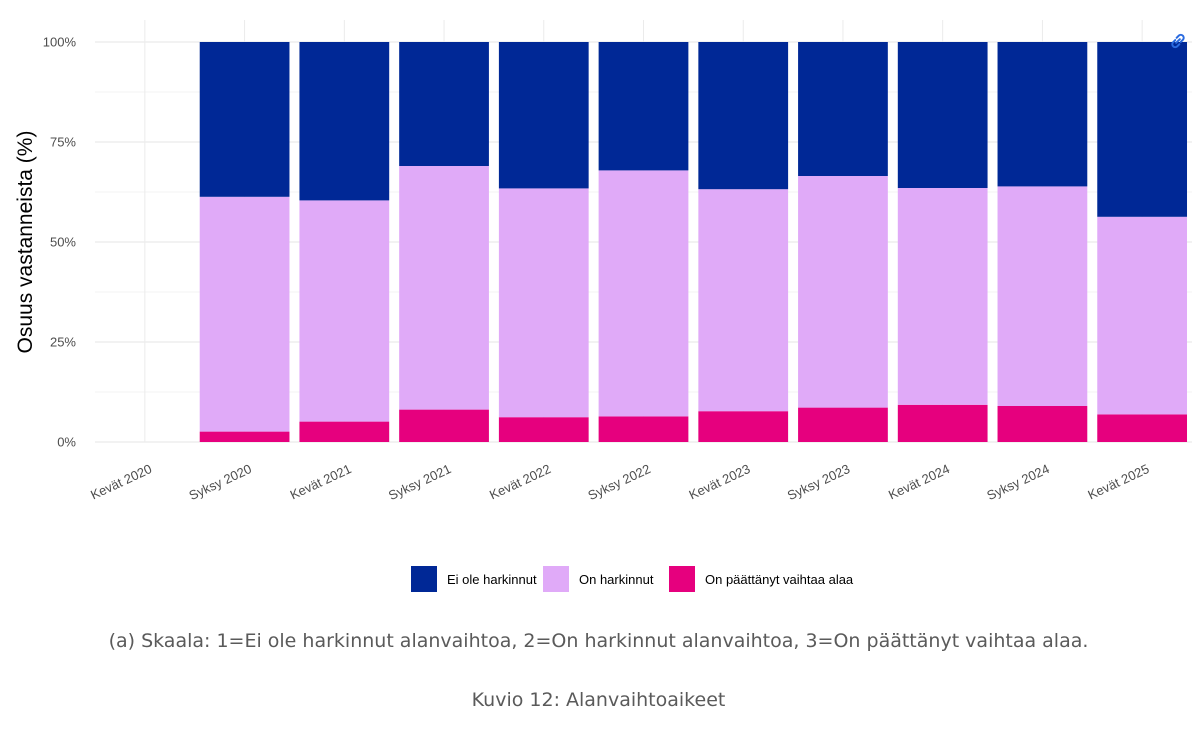  Describe the element at coordinates (321, 481) in the screenshot. I see `x-tick-label: Kevät 2021` at that location.